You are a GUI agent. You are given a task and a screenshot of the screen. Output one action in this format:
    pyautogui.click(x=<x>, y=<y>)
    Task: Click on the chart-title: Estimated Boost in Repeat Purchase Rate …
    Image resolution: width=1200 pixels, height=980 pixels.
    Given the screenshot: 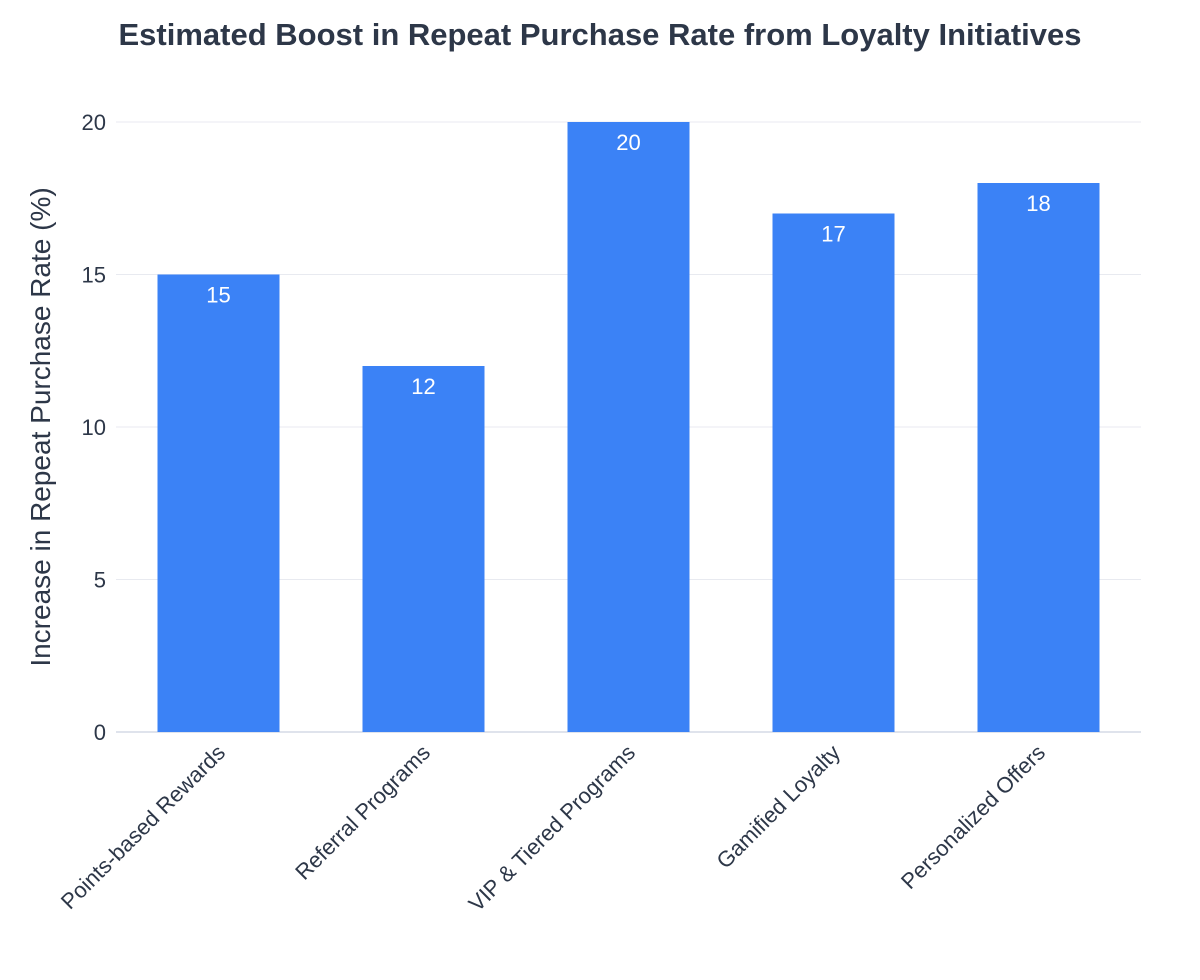 What is the action you would take?
    pyautogui.click(x=600, y=34)
    